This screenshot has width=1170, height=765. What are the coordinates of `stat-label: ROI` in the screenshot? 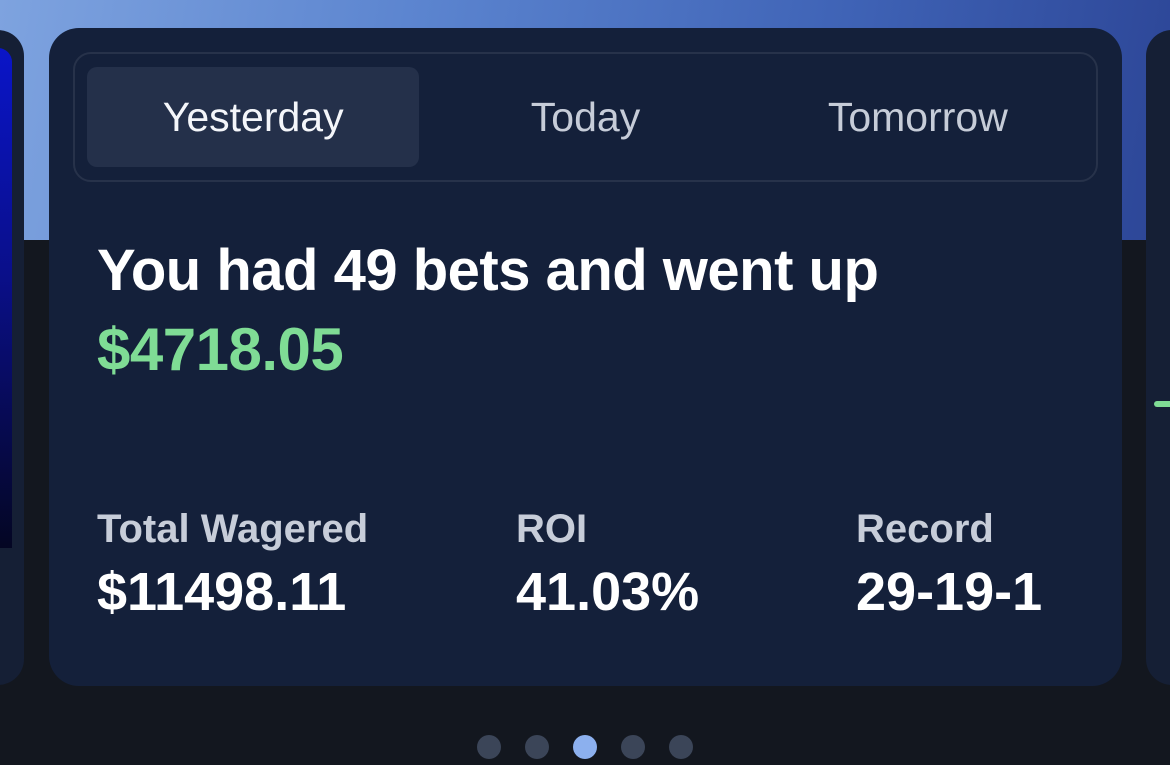 It's located at (552, 529).